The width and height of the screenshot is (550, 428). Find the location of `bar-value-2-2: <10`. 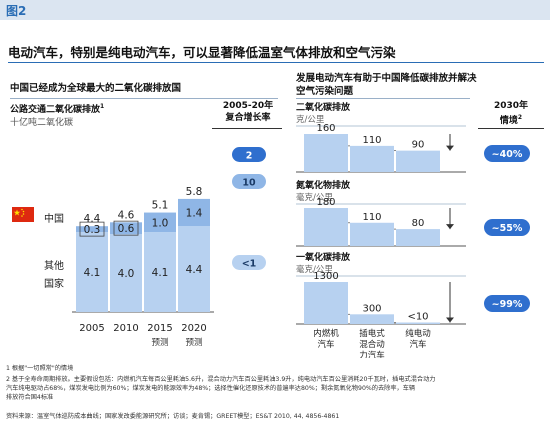

bar-value-2-2: <10 is located at coordinates (417, 317).